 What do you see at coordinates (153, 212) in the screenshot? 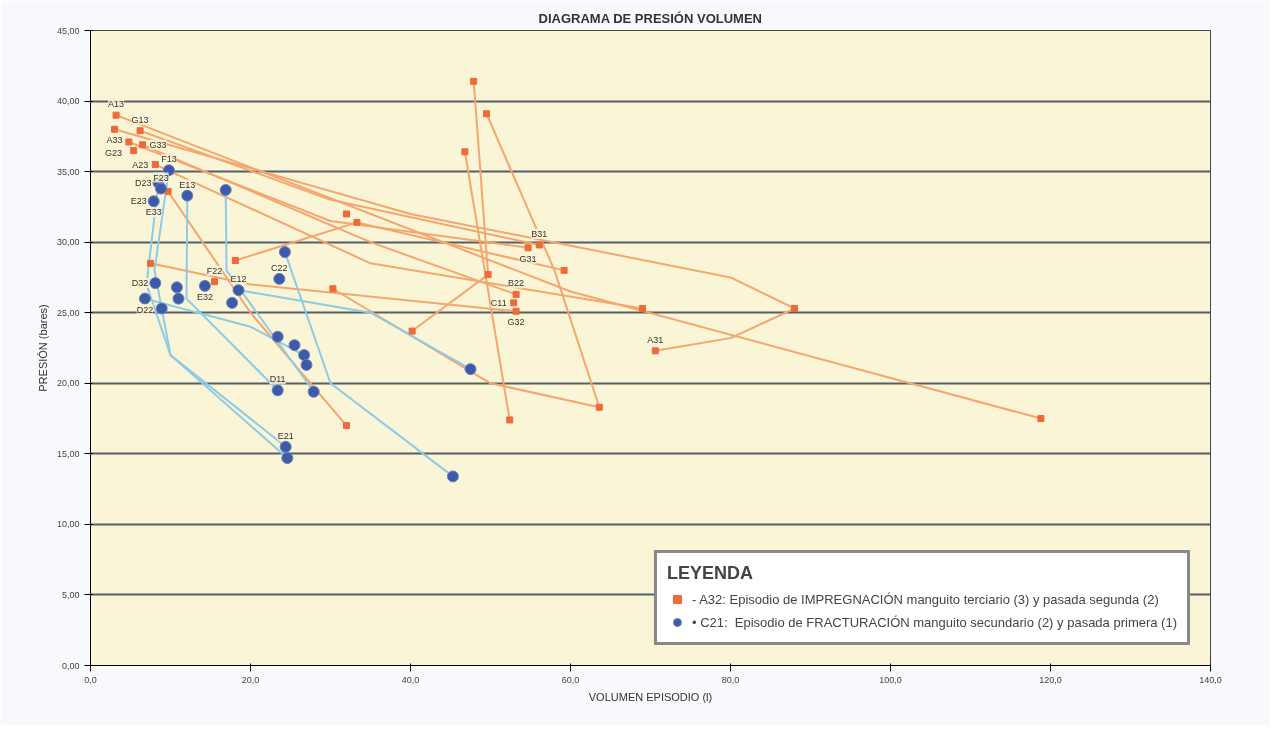
I see `annotation: E33` at bounding box center [153, 212].